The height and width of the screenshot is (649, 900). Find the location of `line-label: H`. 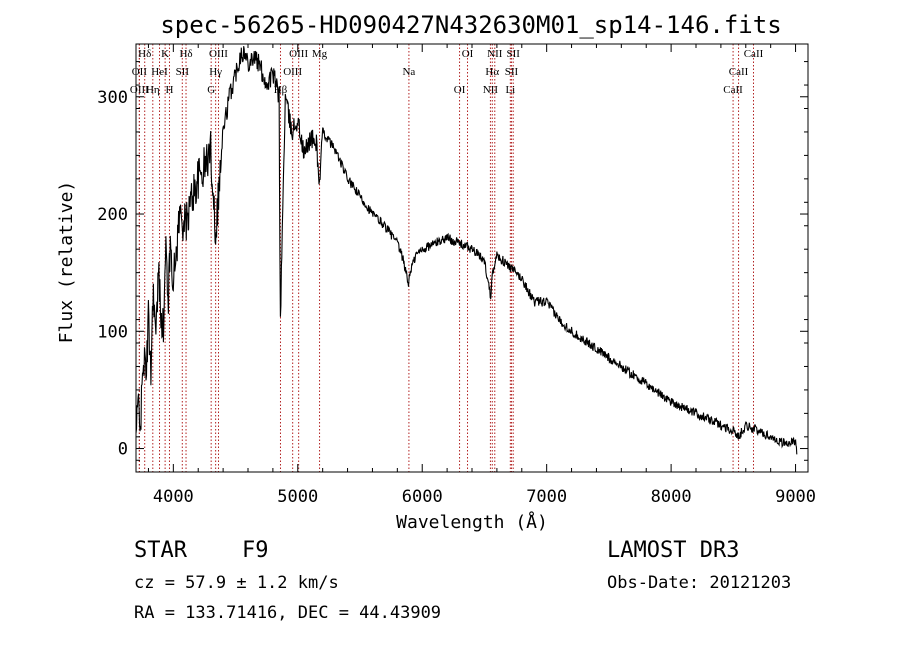

line-label: H is located at coordinates (169, 90).